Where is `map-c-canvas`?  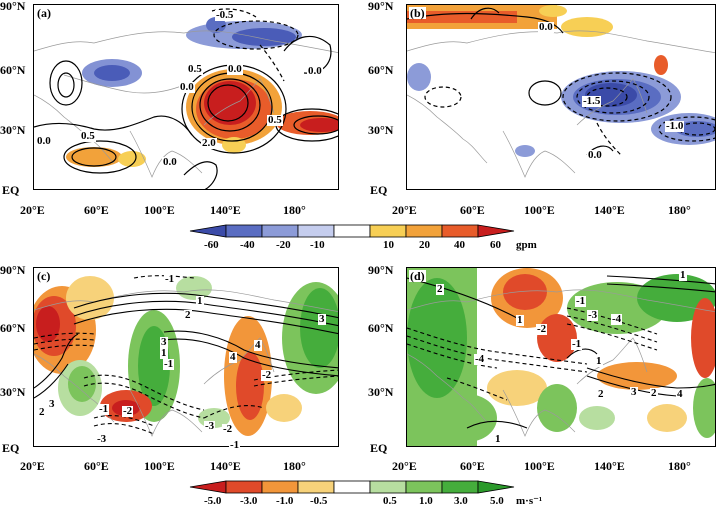
map-c-canvas is located at coordinates (186, 356).